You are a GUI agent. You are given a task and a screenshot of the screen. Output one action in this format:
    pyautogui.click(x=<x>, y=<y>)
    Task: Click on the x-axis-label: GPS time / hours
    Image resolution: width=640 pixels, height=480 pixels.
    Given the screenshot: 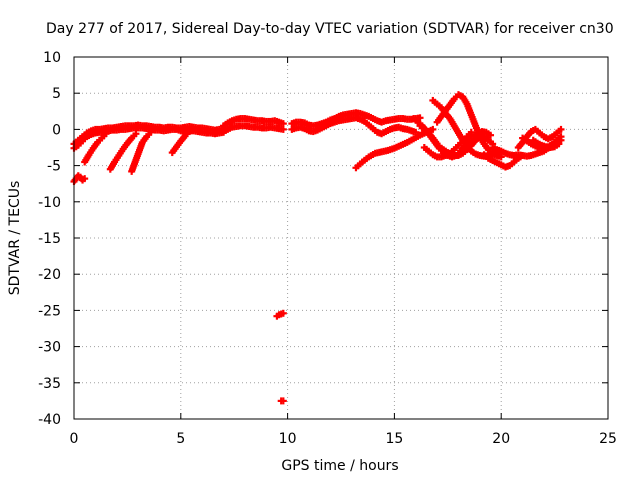 What is the action you would take?
    pyautogui.click(x=339, y=466)
    